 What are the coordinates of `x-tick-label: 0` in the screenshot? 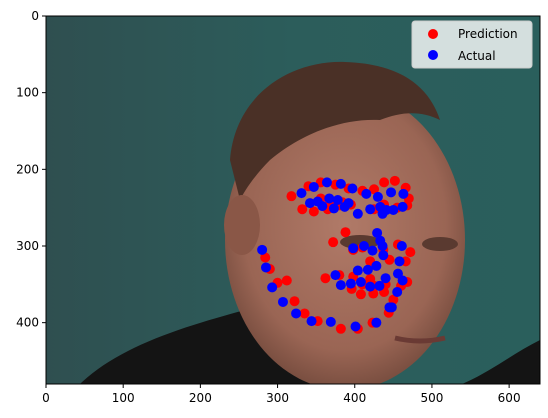 It's located at (46, 398).